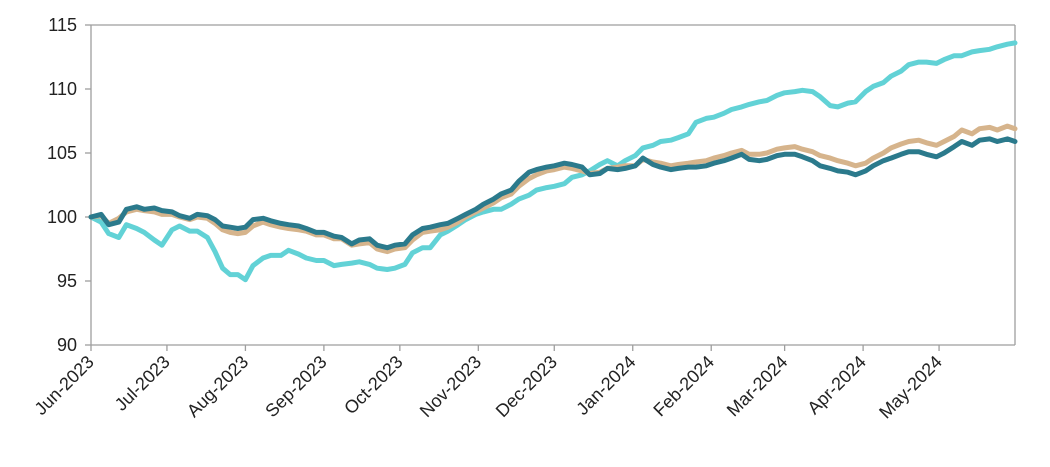 The height and width of the screenshot is (467, 1050). What do you see at coordinates (67, 281) in the screenshot?
I see `y-tick-label: 95` at bounding box center [67, 281].